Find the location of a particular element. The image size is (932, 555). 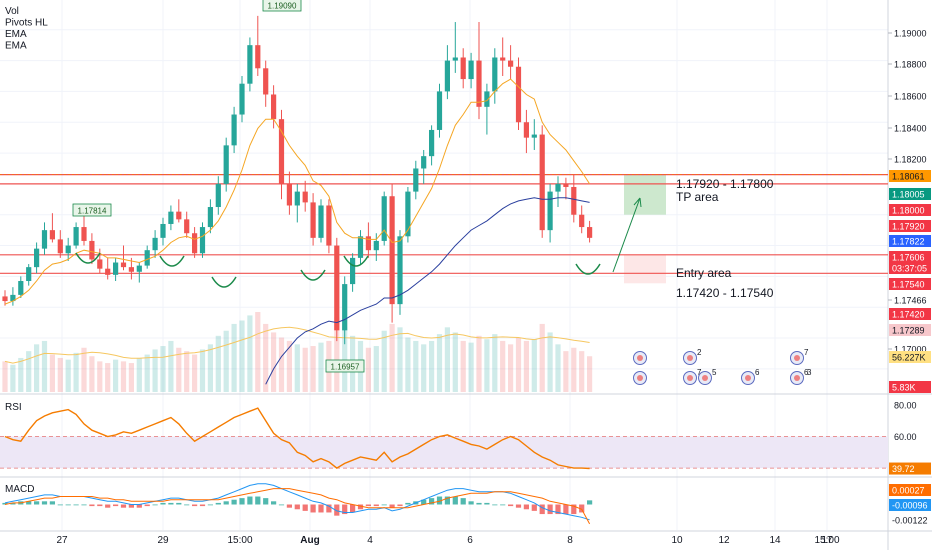

pivot-label-text: 1.19090 is located at coordinates (282, 6).